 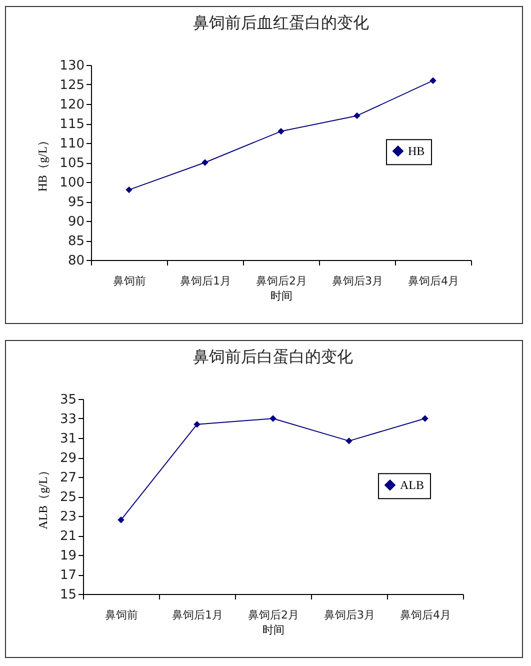 I want to click on y-tick-label: 95, so click(x=76, y=202).